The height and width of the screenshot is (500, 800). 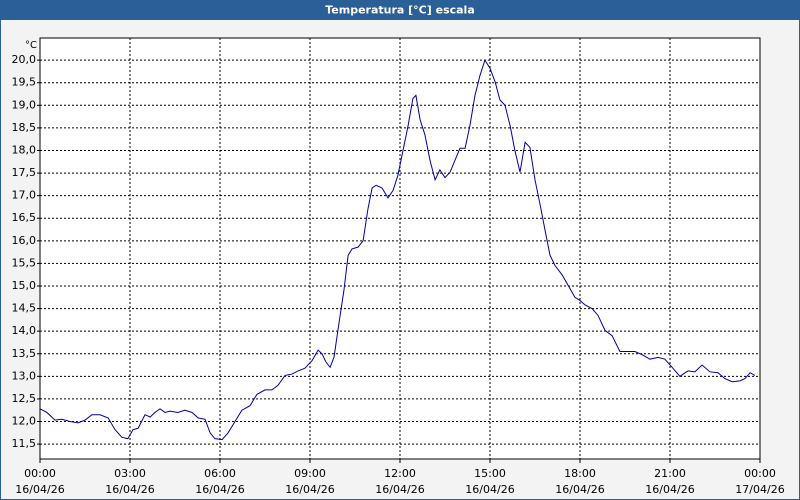 I want to click on y-tick-label: 14,5, so click(x=24, y=308).